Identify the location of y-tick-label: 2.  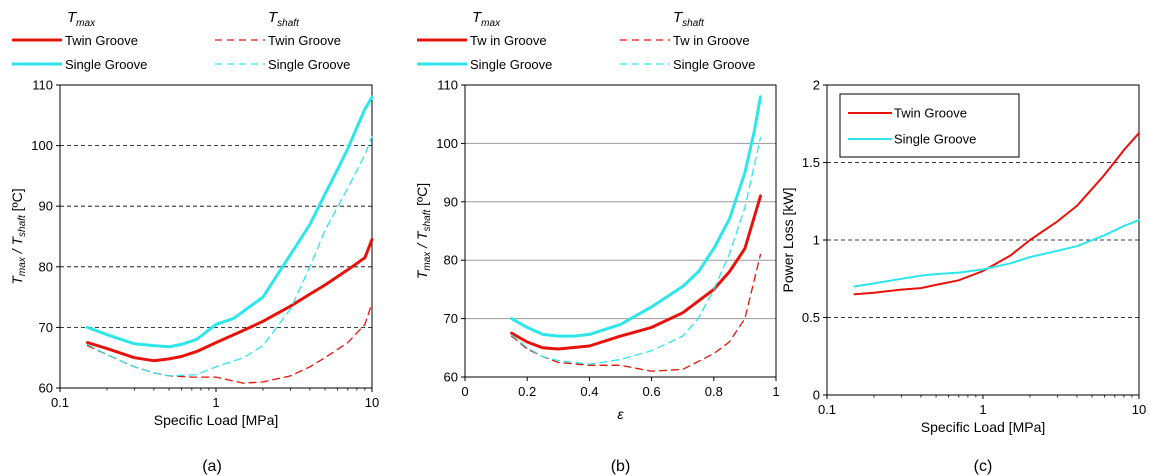
(816, 85).